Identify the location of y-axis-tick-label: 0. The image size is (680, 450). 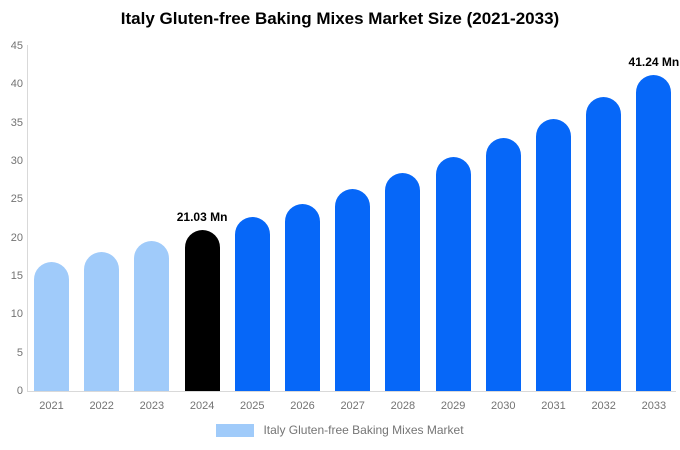
(19, 391).